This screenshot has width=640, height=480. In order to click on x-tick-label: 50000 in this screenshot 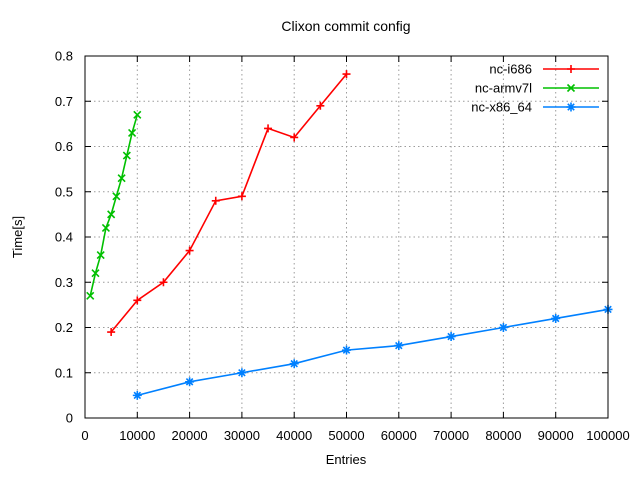, I will do `click(346, 435)`.